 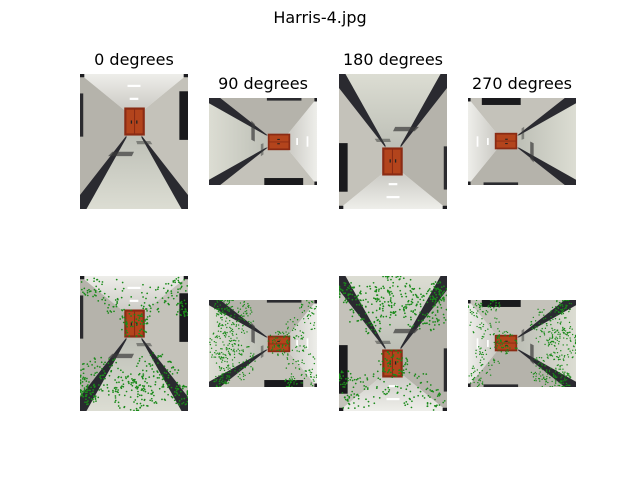 I want to click on image-0-degrees, so click(x=134, y=141).